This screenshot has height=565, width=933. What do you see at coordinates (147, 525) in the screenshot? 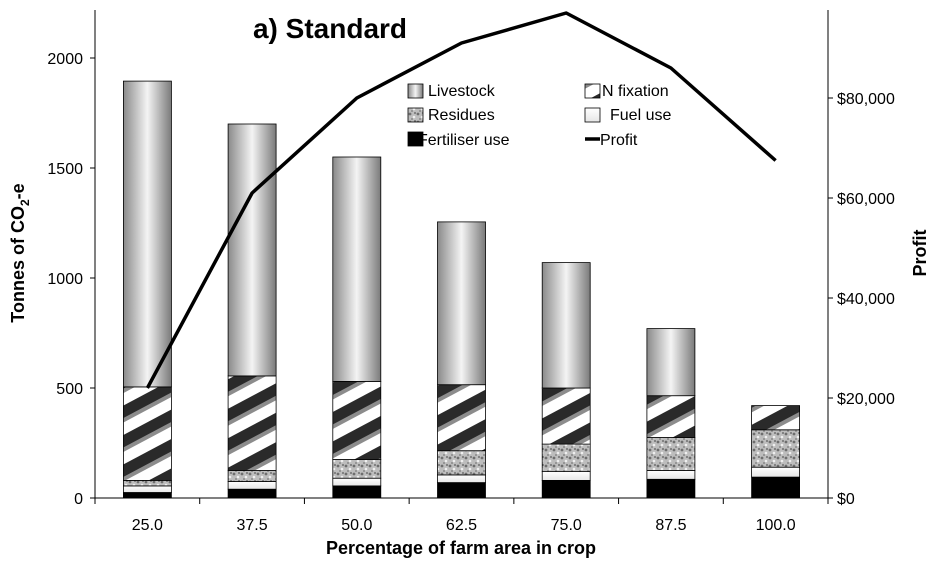
I see `x-tick-label: 25.0` at bounding box center [147, 525].